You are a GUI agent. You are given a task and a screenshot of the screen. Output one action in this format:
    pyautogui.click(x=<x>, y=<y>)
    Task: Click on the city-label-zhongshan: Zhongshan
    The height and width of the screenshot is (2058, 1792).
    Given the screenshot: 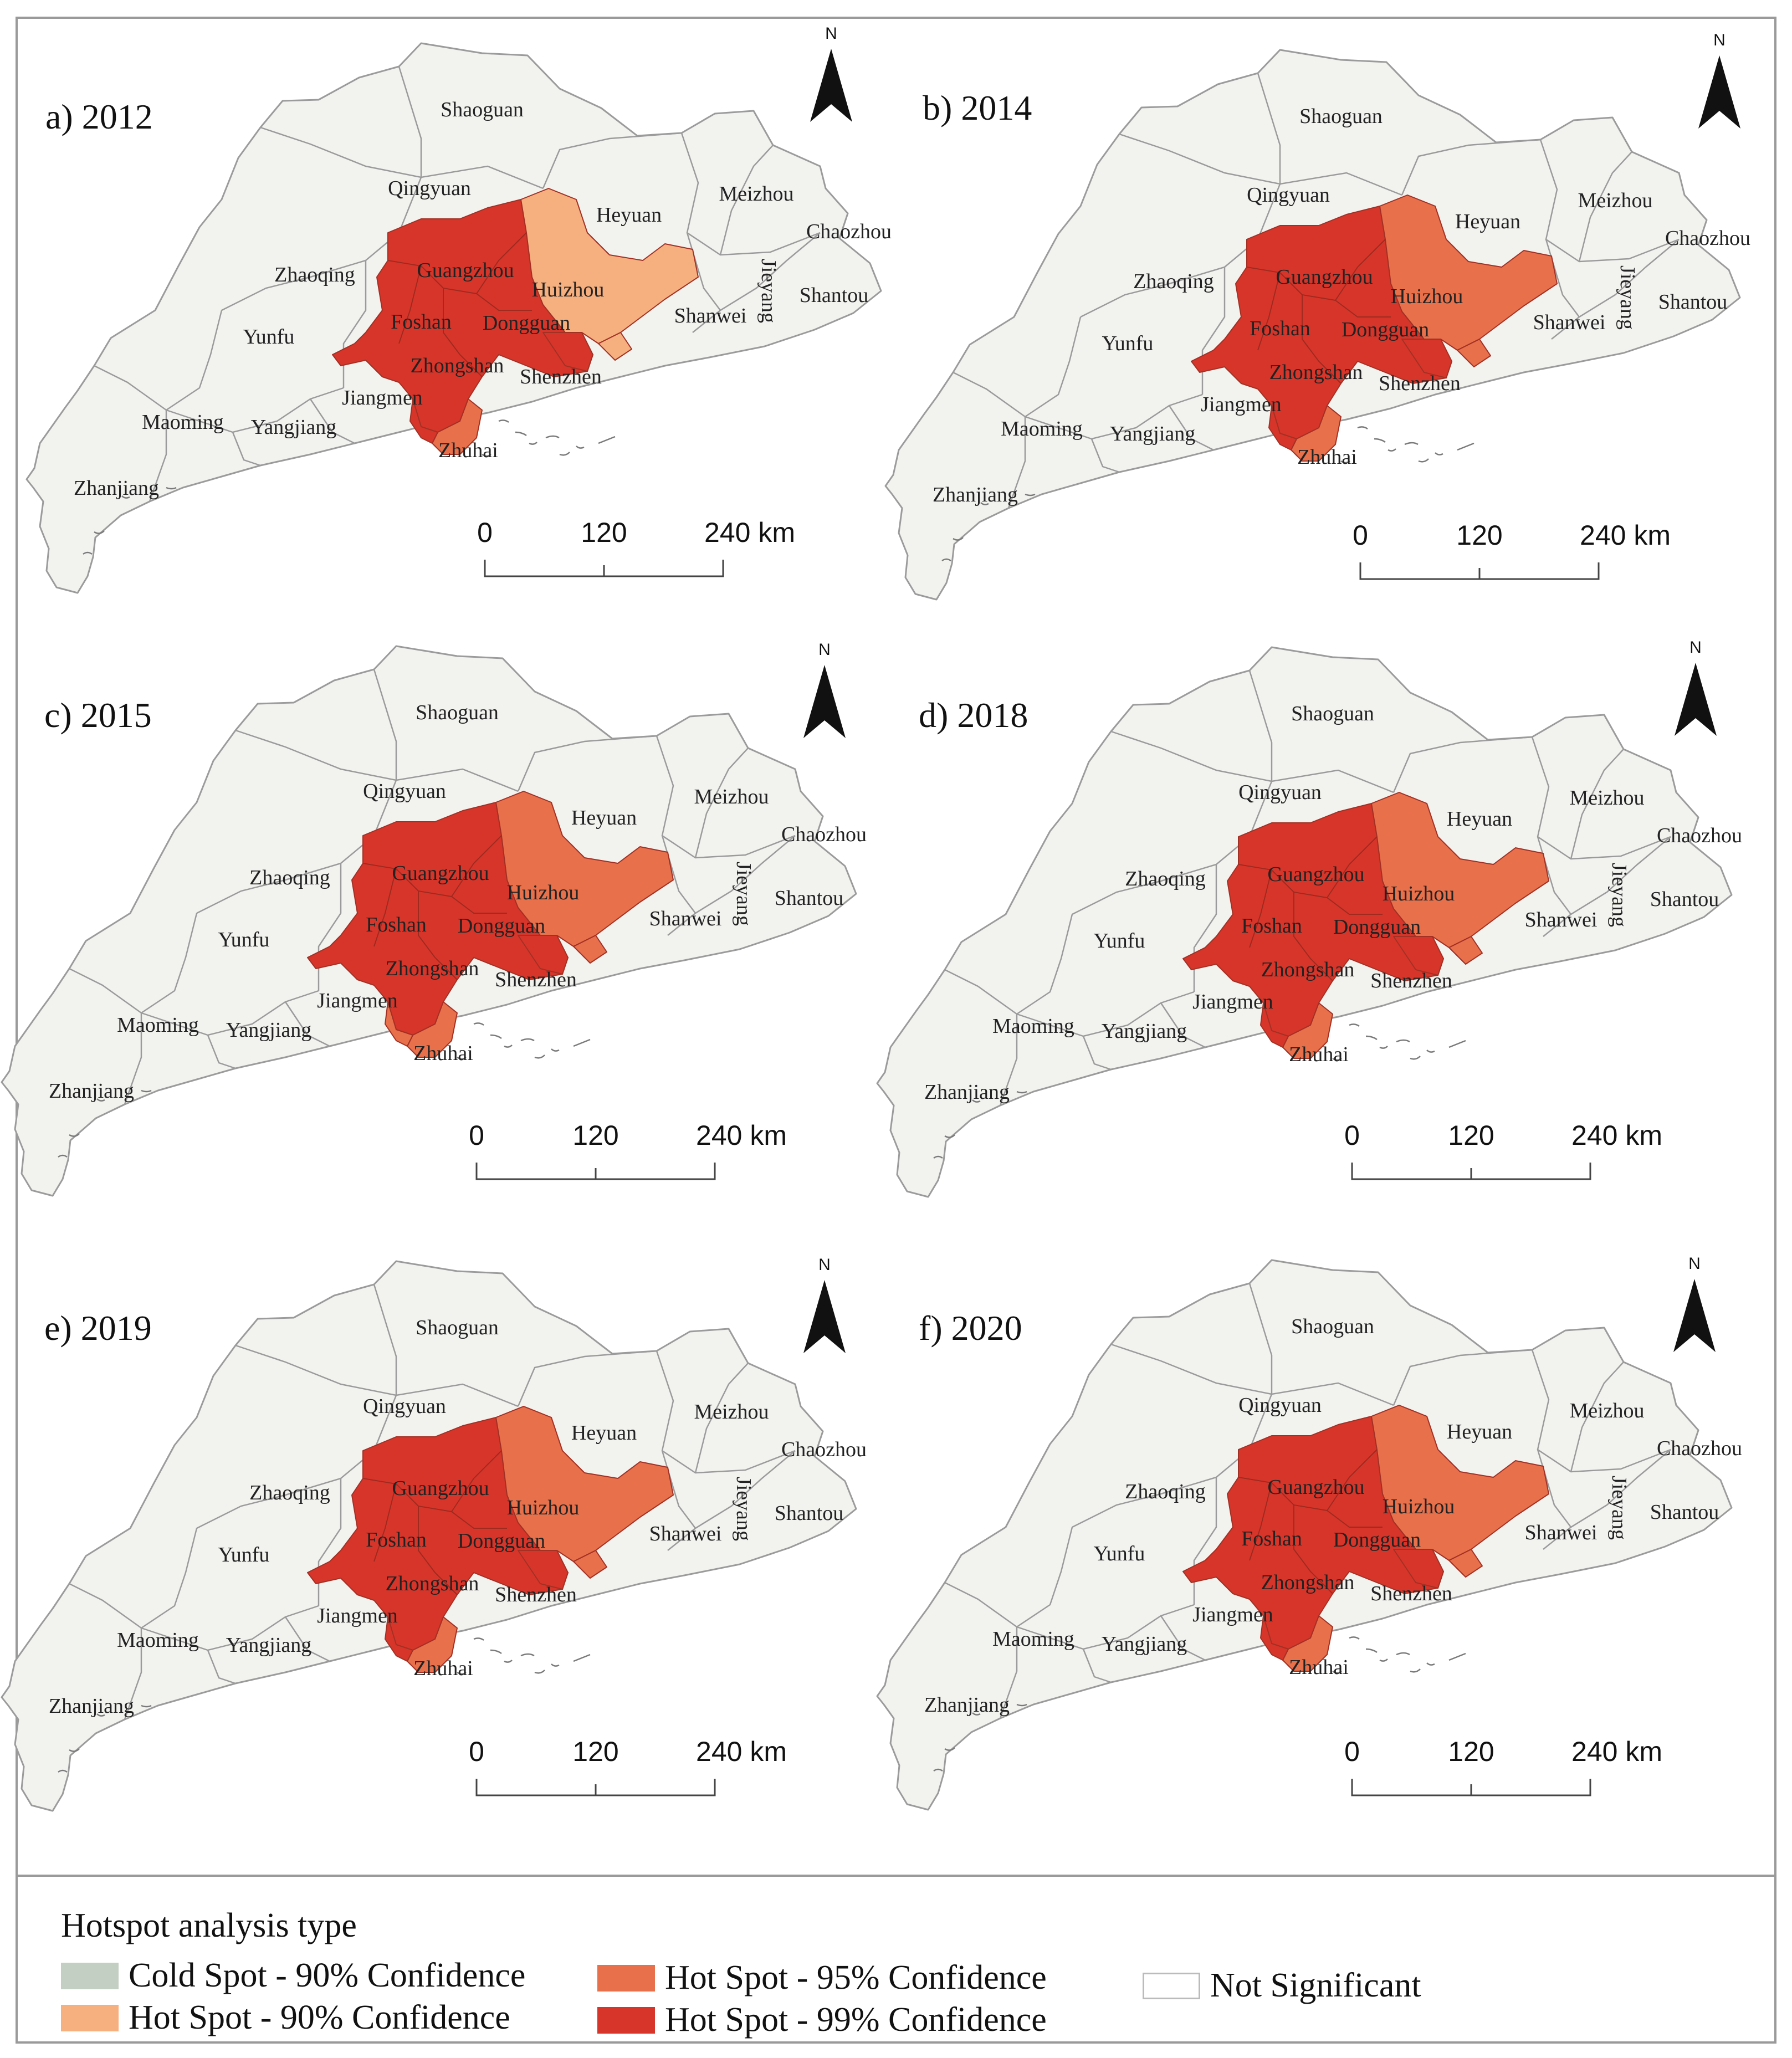 What is the action you would take?
    pyautogui.click(x=1308, y=969)
    